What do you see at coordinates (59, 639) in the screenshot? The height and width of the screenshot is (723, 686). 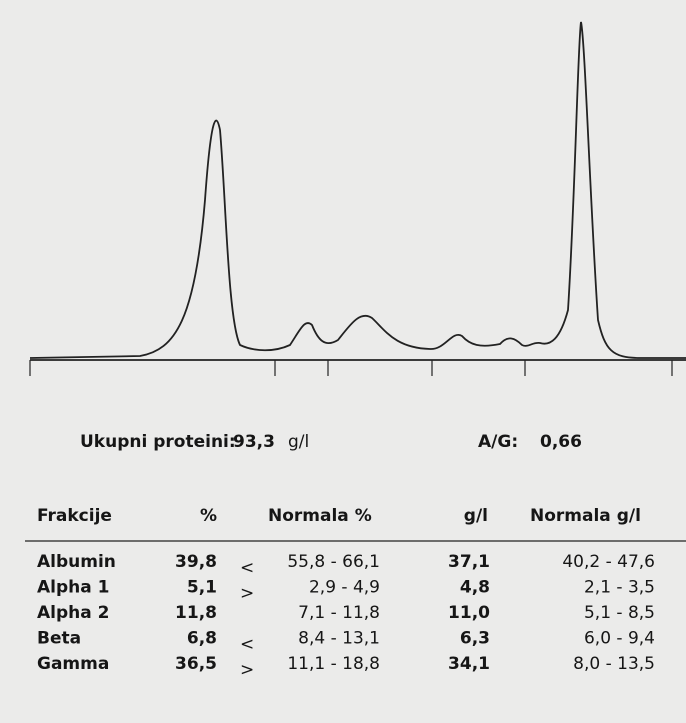 I see `cell-name: Beta` at bounding box center [59, 639].